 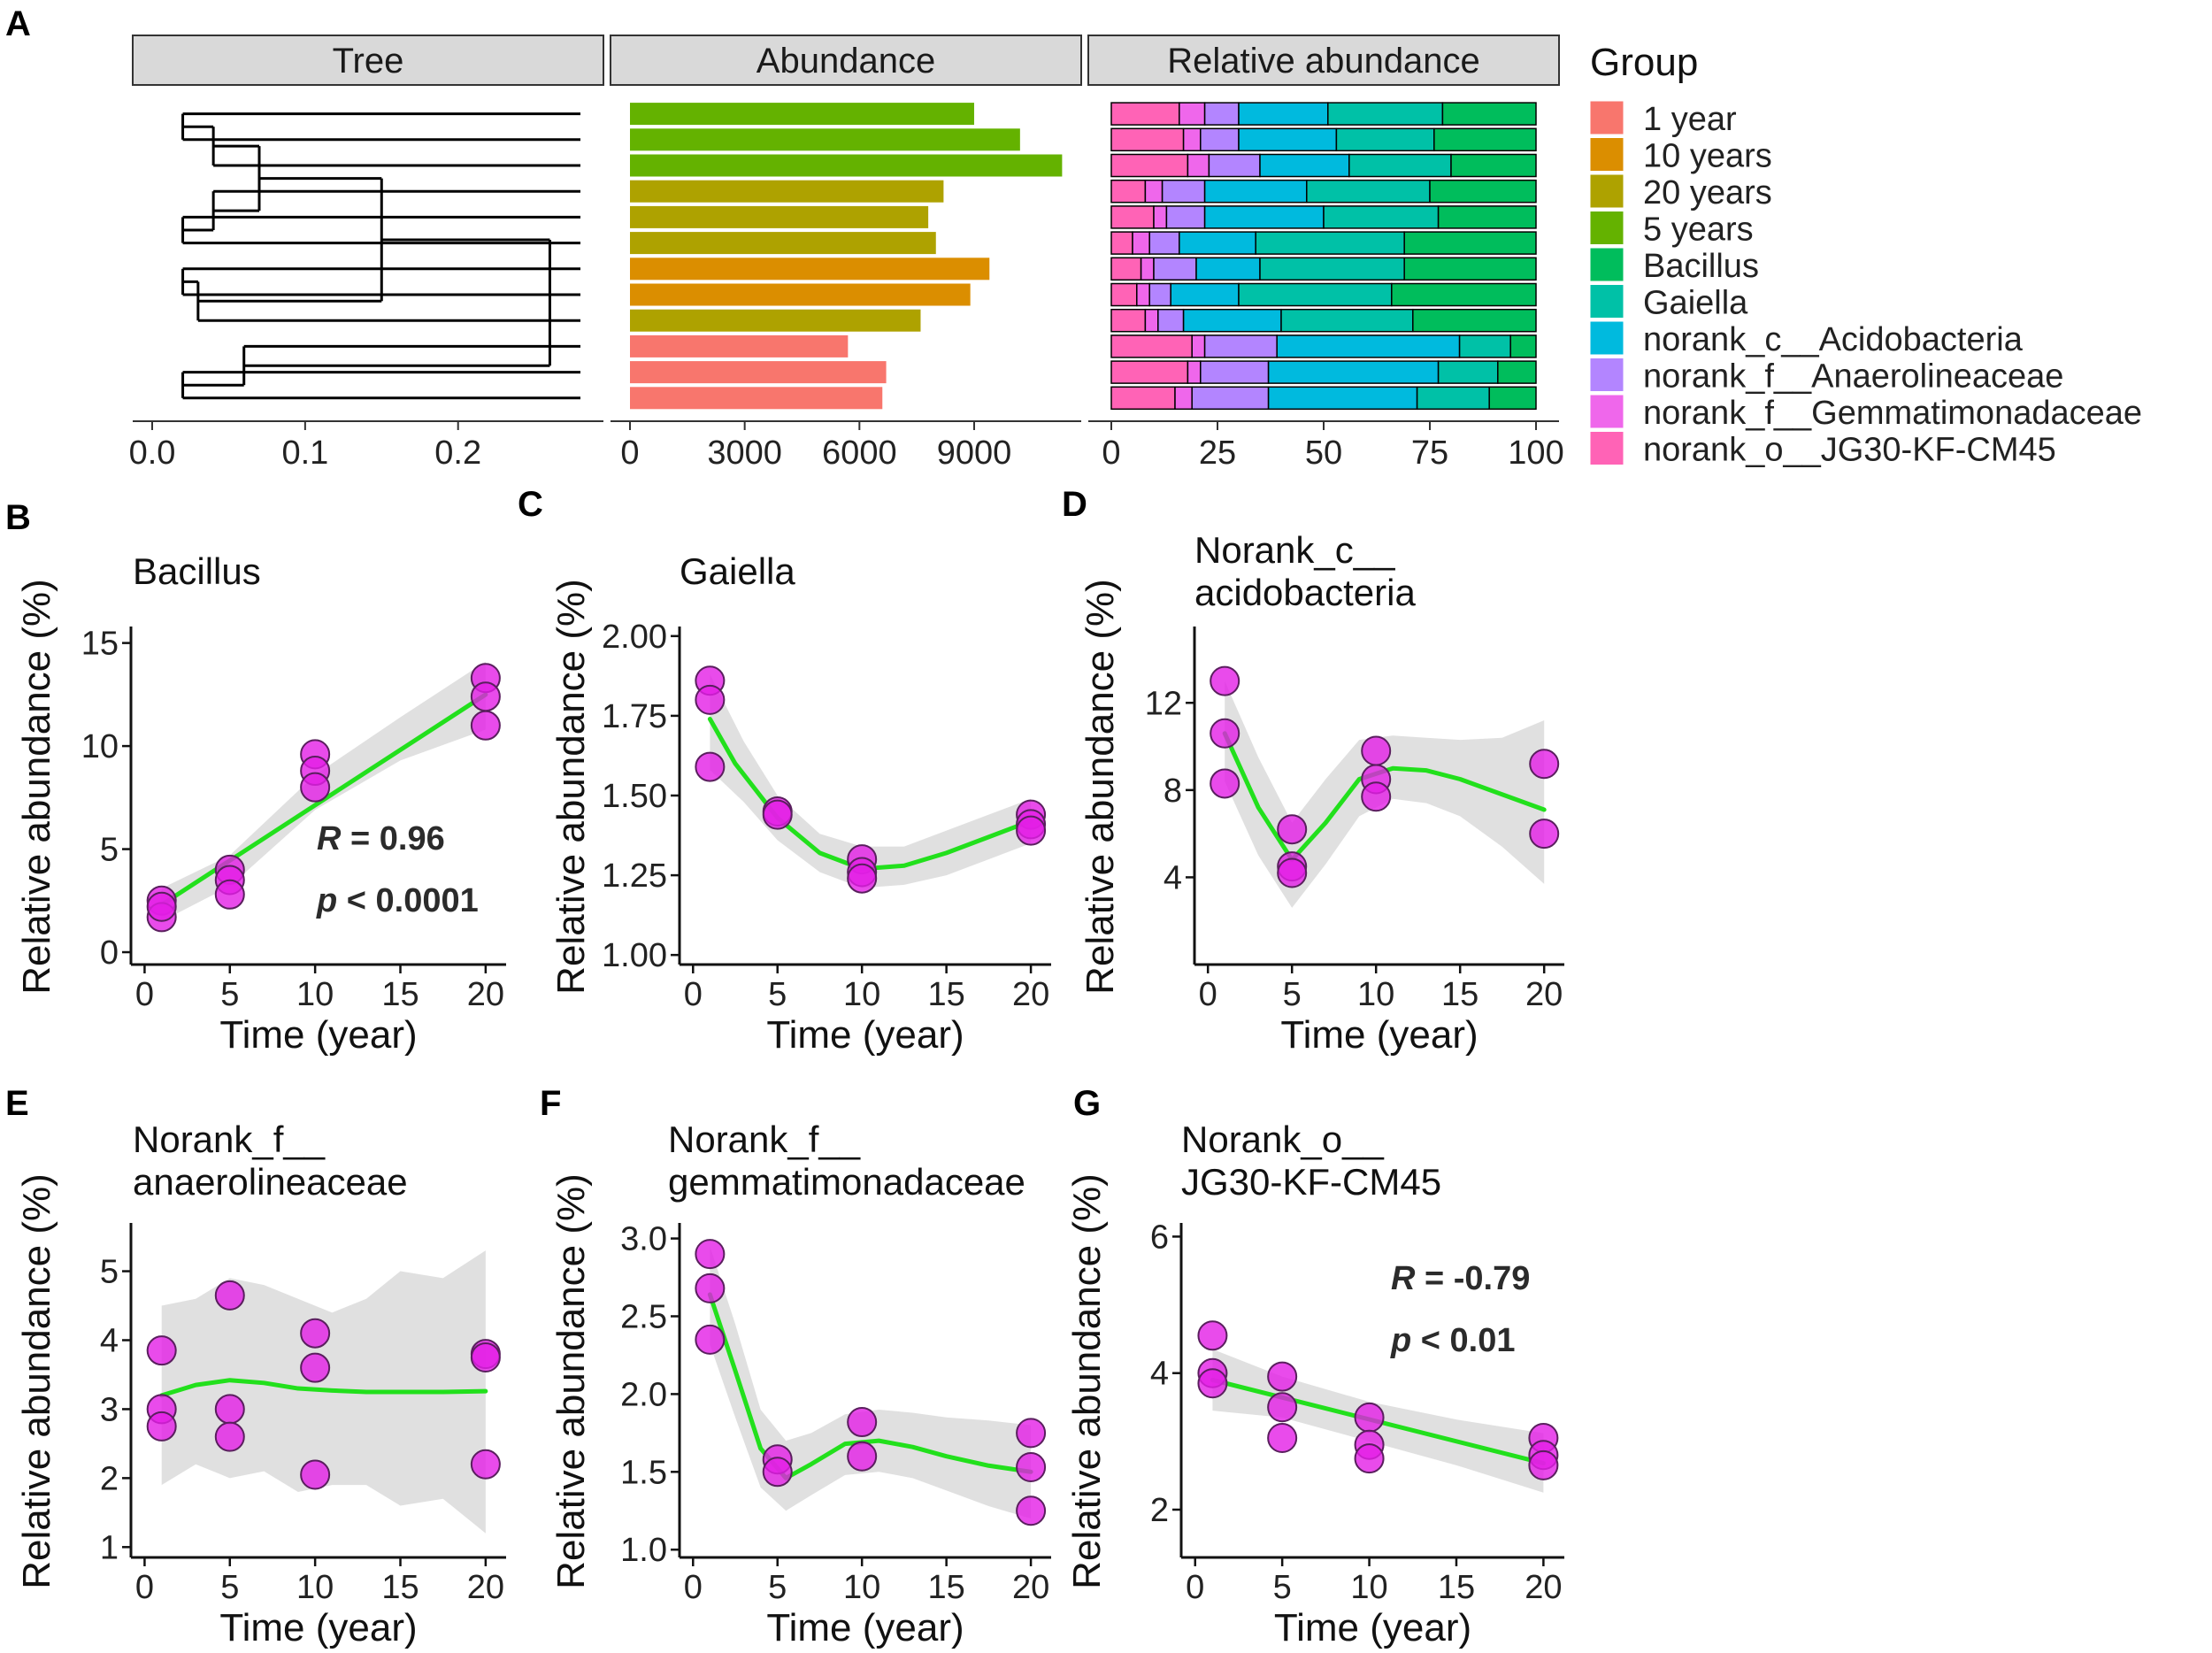 I want to click on legend-label: norank_f__Anaerolineaceae, so click(x=1853, y=377).